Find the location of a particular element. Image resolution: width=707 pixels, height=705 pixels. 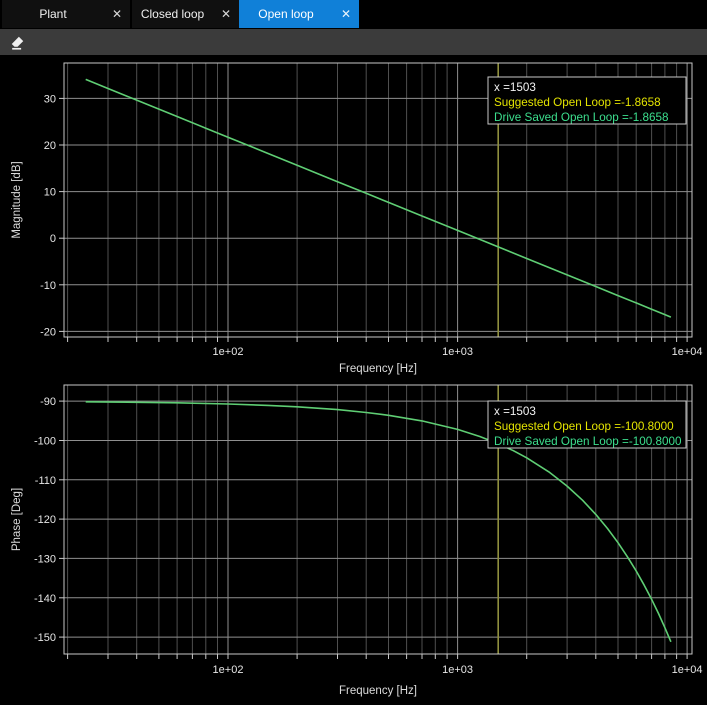

y-tick-label: -140 is located at coordinates (45, 599).